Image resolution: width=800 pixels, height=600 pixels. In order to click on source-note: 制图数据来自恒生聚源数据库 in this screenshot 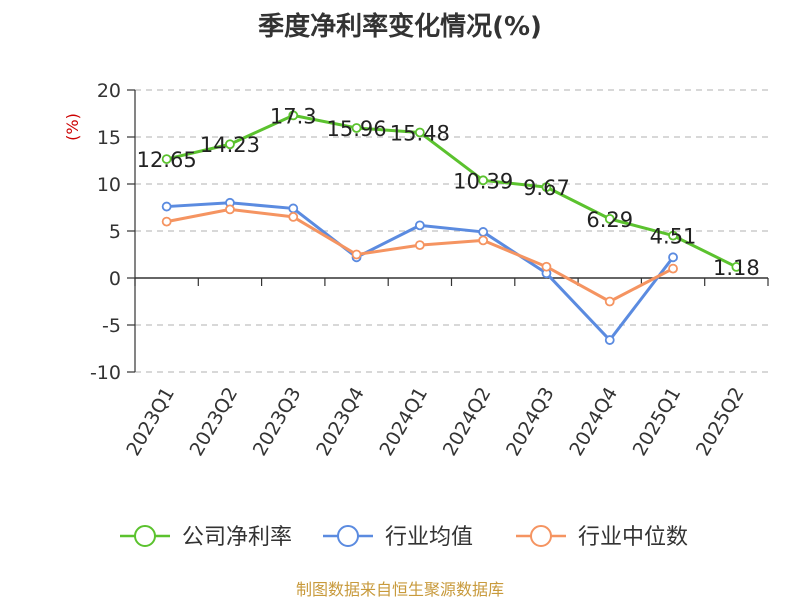, I will do `click(399, 589)`.